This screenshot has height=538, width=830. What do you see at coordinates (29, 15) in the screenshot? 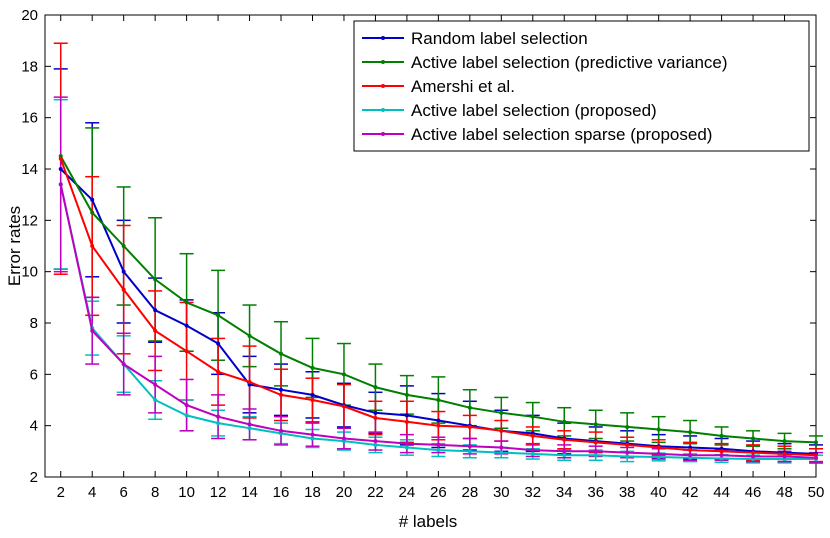
I see `y-tick-label: 20` at bounding box center [29, 15].